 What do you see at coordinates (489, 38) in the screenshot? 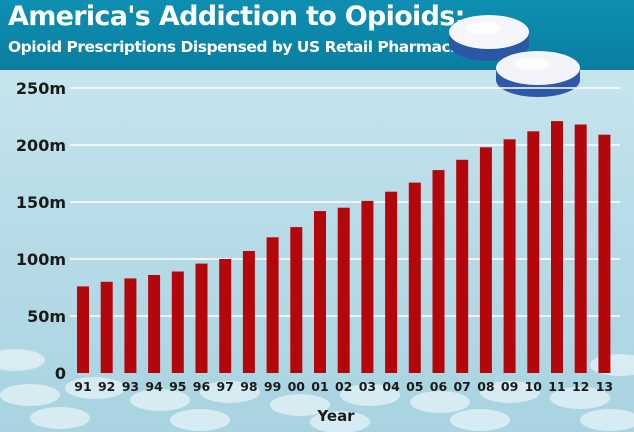
I see `pill-icon` at bounding box center [489, 38].